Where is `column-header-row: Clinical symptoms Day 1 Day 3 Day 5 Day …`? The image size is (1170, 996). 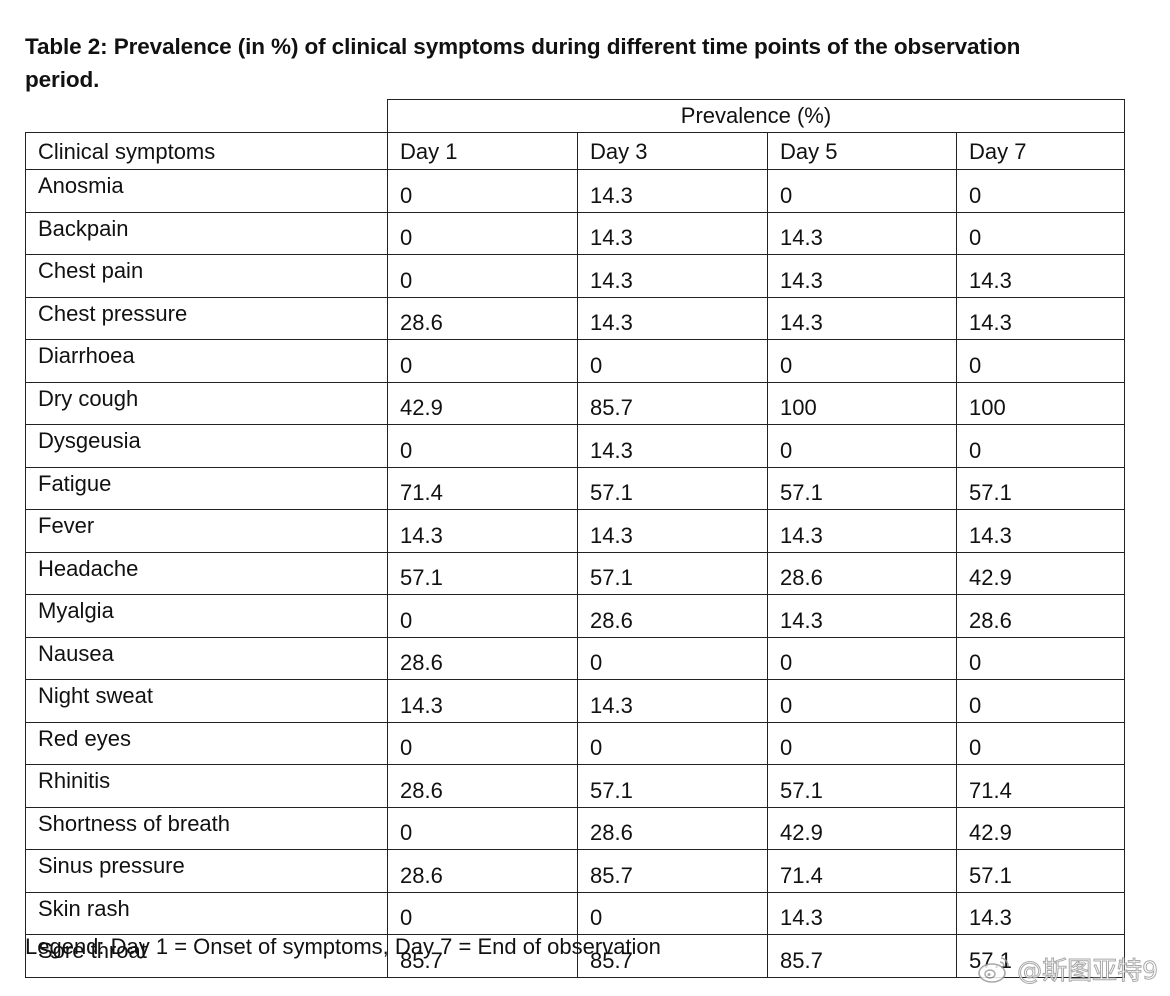
column-header-row: Clinical symptoms Day 1 Day 3 Day 5 Day … is located at coordinates (575, 151).